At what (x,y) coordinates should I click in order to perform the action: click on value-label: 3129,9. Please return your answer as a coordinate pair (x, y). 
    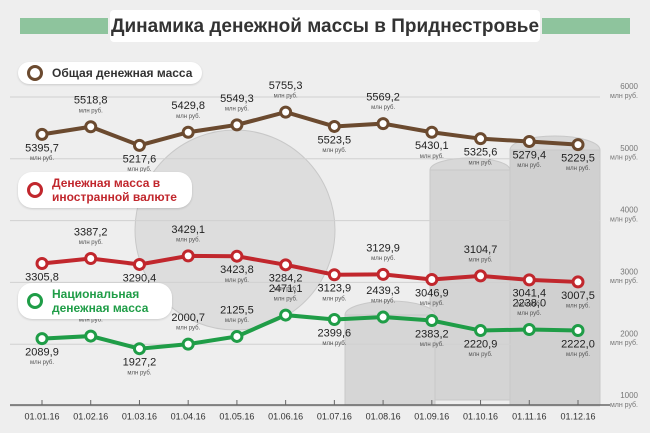
    Looking at the image, I should click on (383, 248).